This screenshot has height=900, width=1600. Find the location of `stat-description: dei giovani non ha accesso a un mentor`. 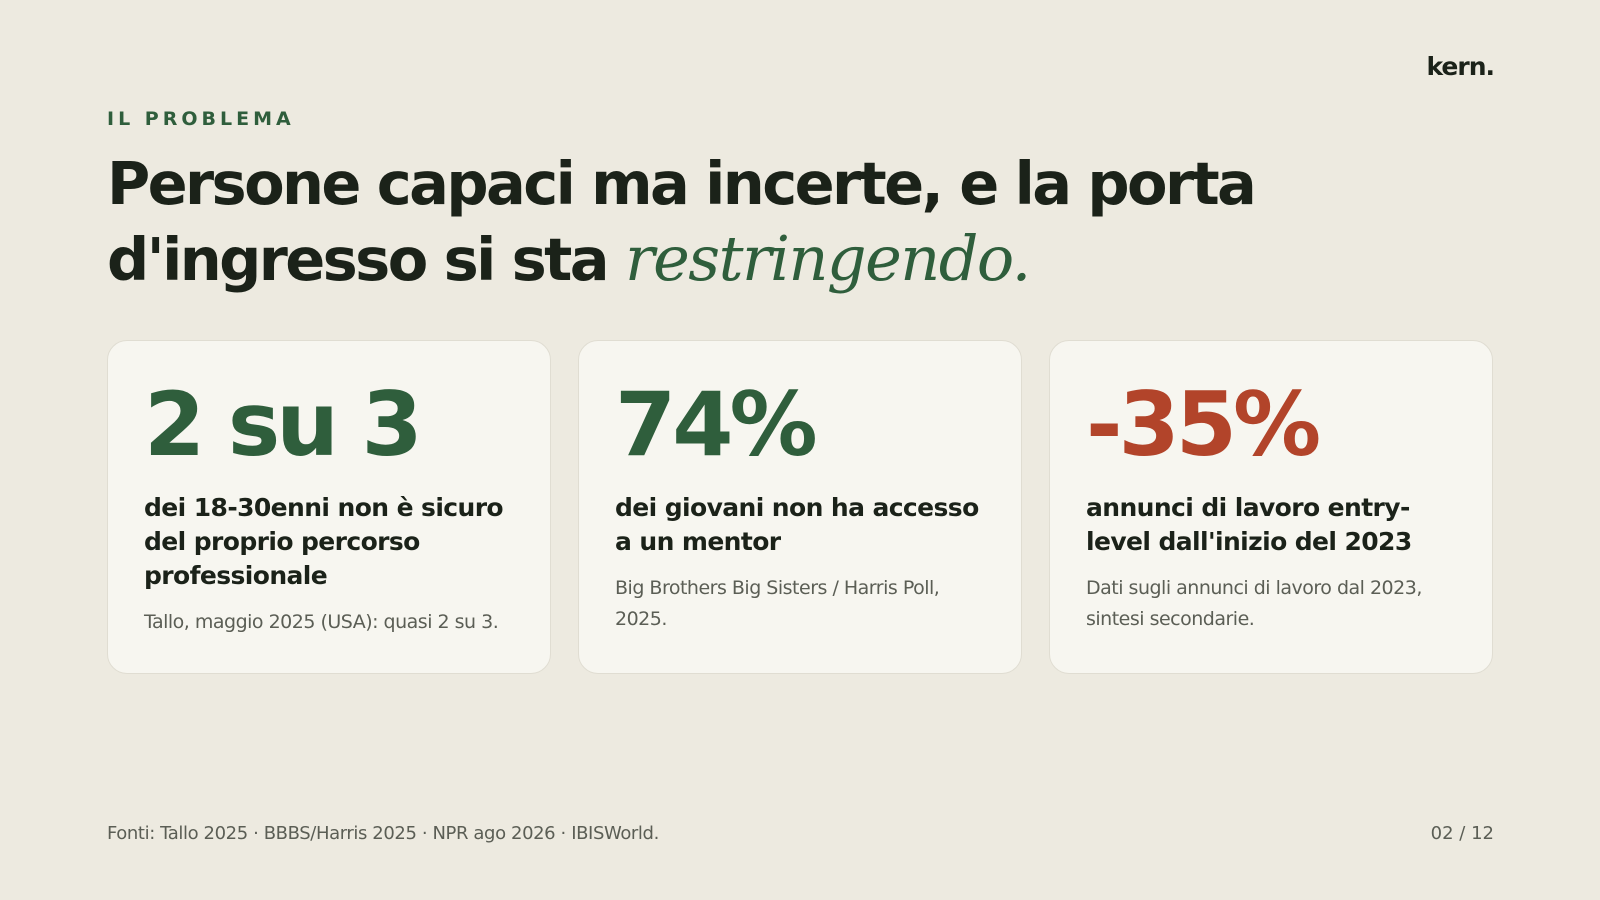

stat-description: dei giovani non ha accesso a un mentor is located at coordinates (797, 524).